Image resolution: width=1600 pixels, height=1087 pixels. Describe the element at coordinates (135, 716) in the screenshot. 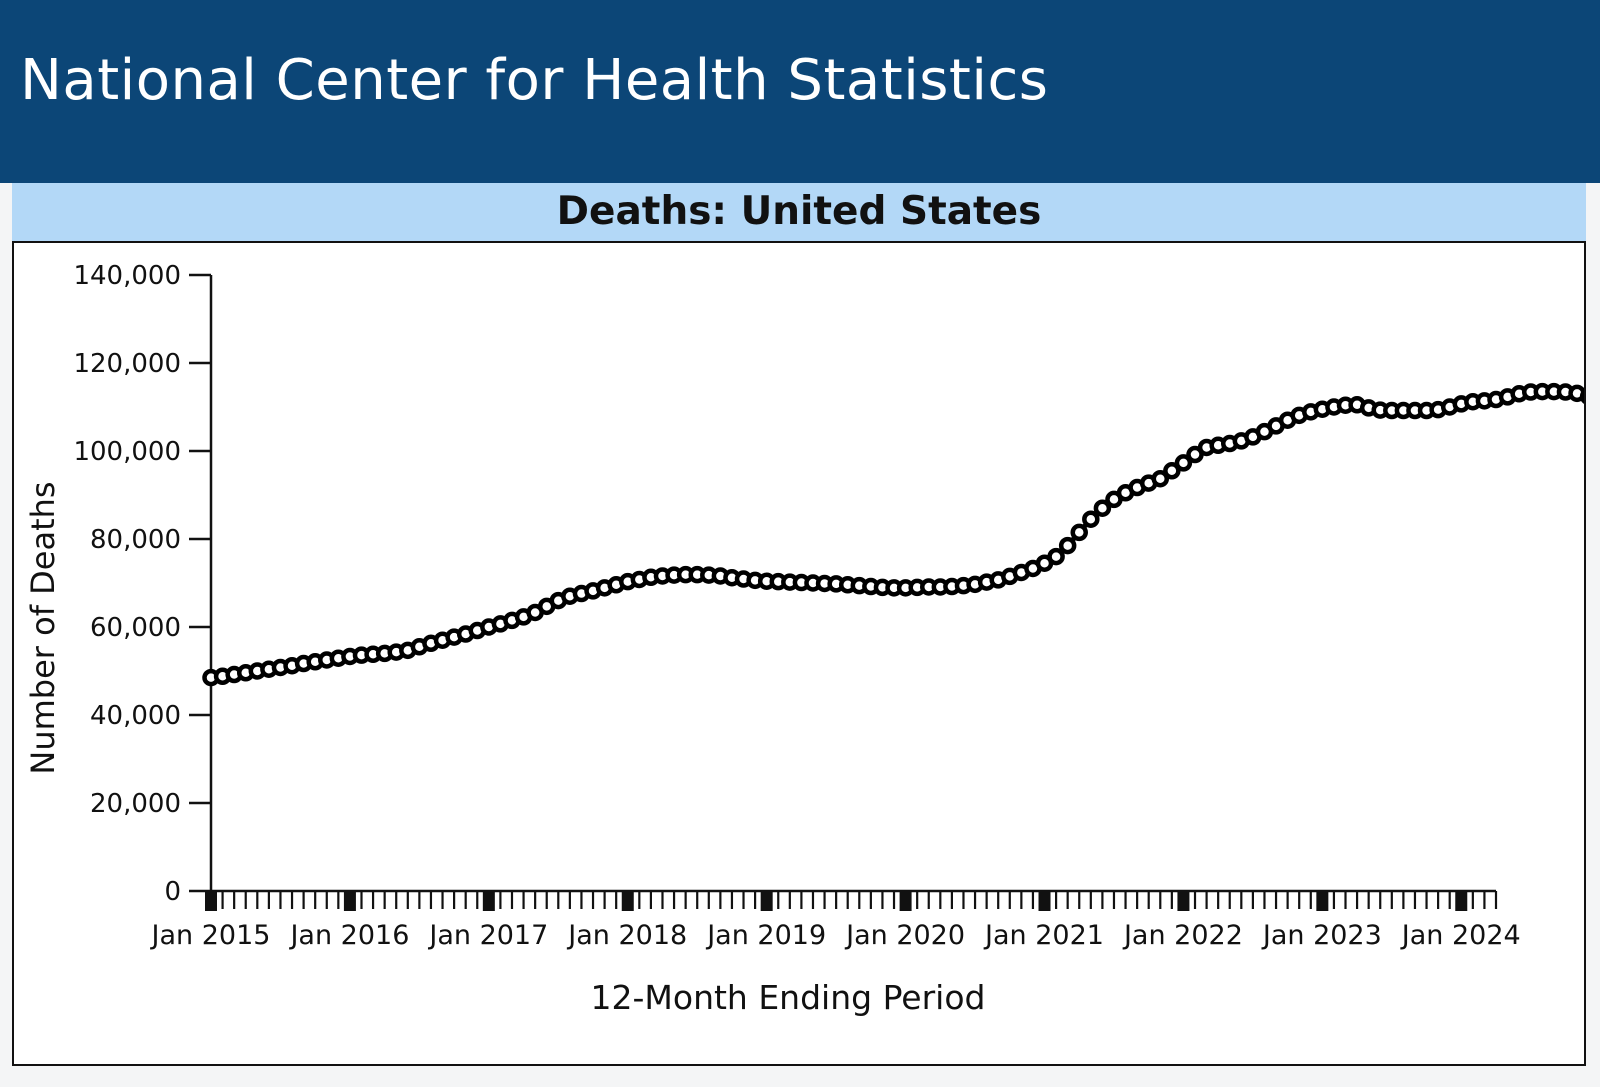

I see `y-tick-label: 40,000` at that location.